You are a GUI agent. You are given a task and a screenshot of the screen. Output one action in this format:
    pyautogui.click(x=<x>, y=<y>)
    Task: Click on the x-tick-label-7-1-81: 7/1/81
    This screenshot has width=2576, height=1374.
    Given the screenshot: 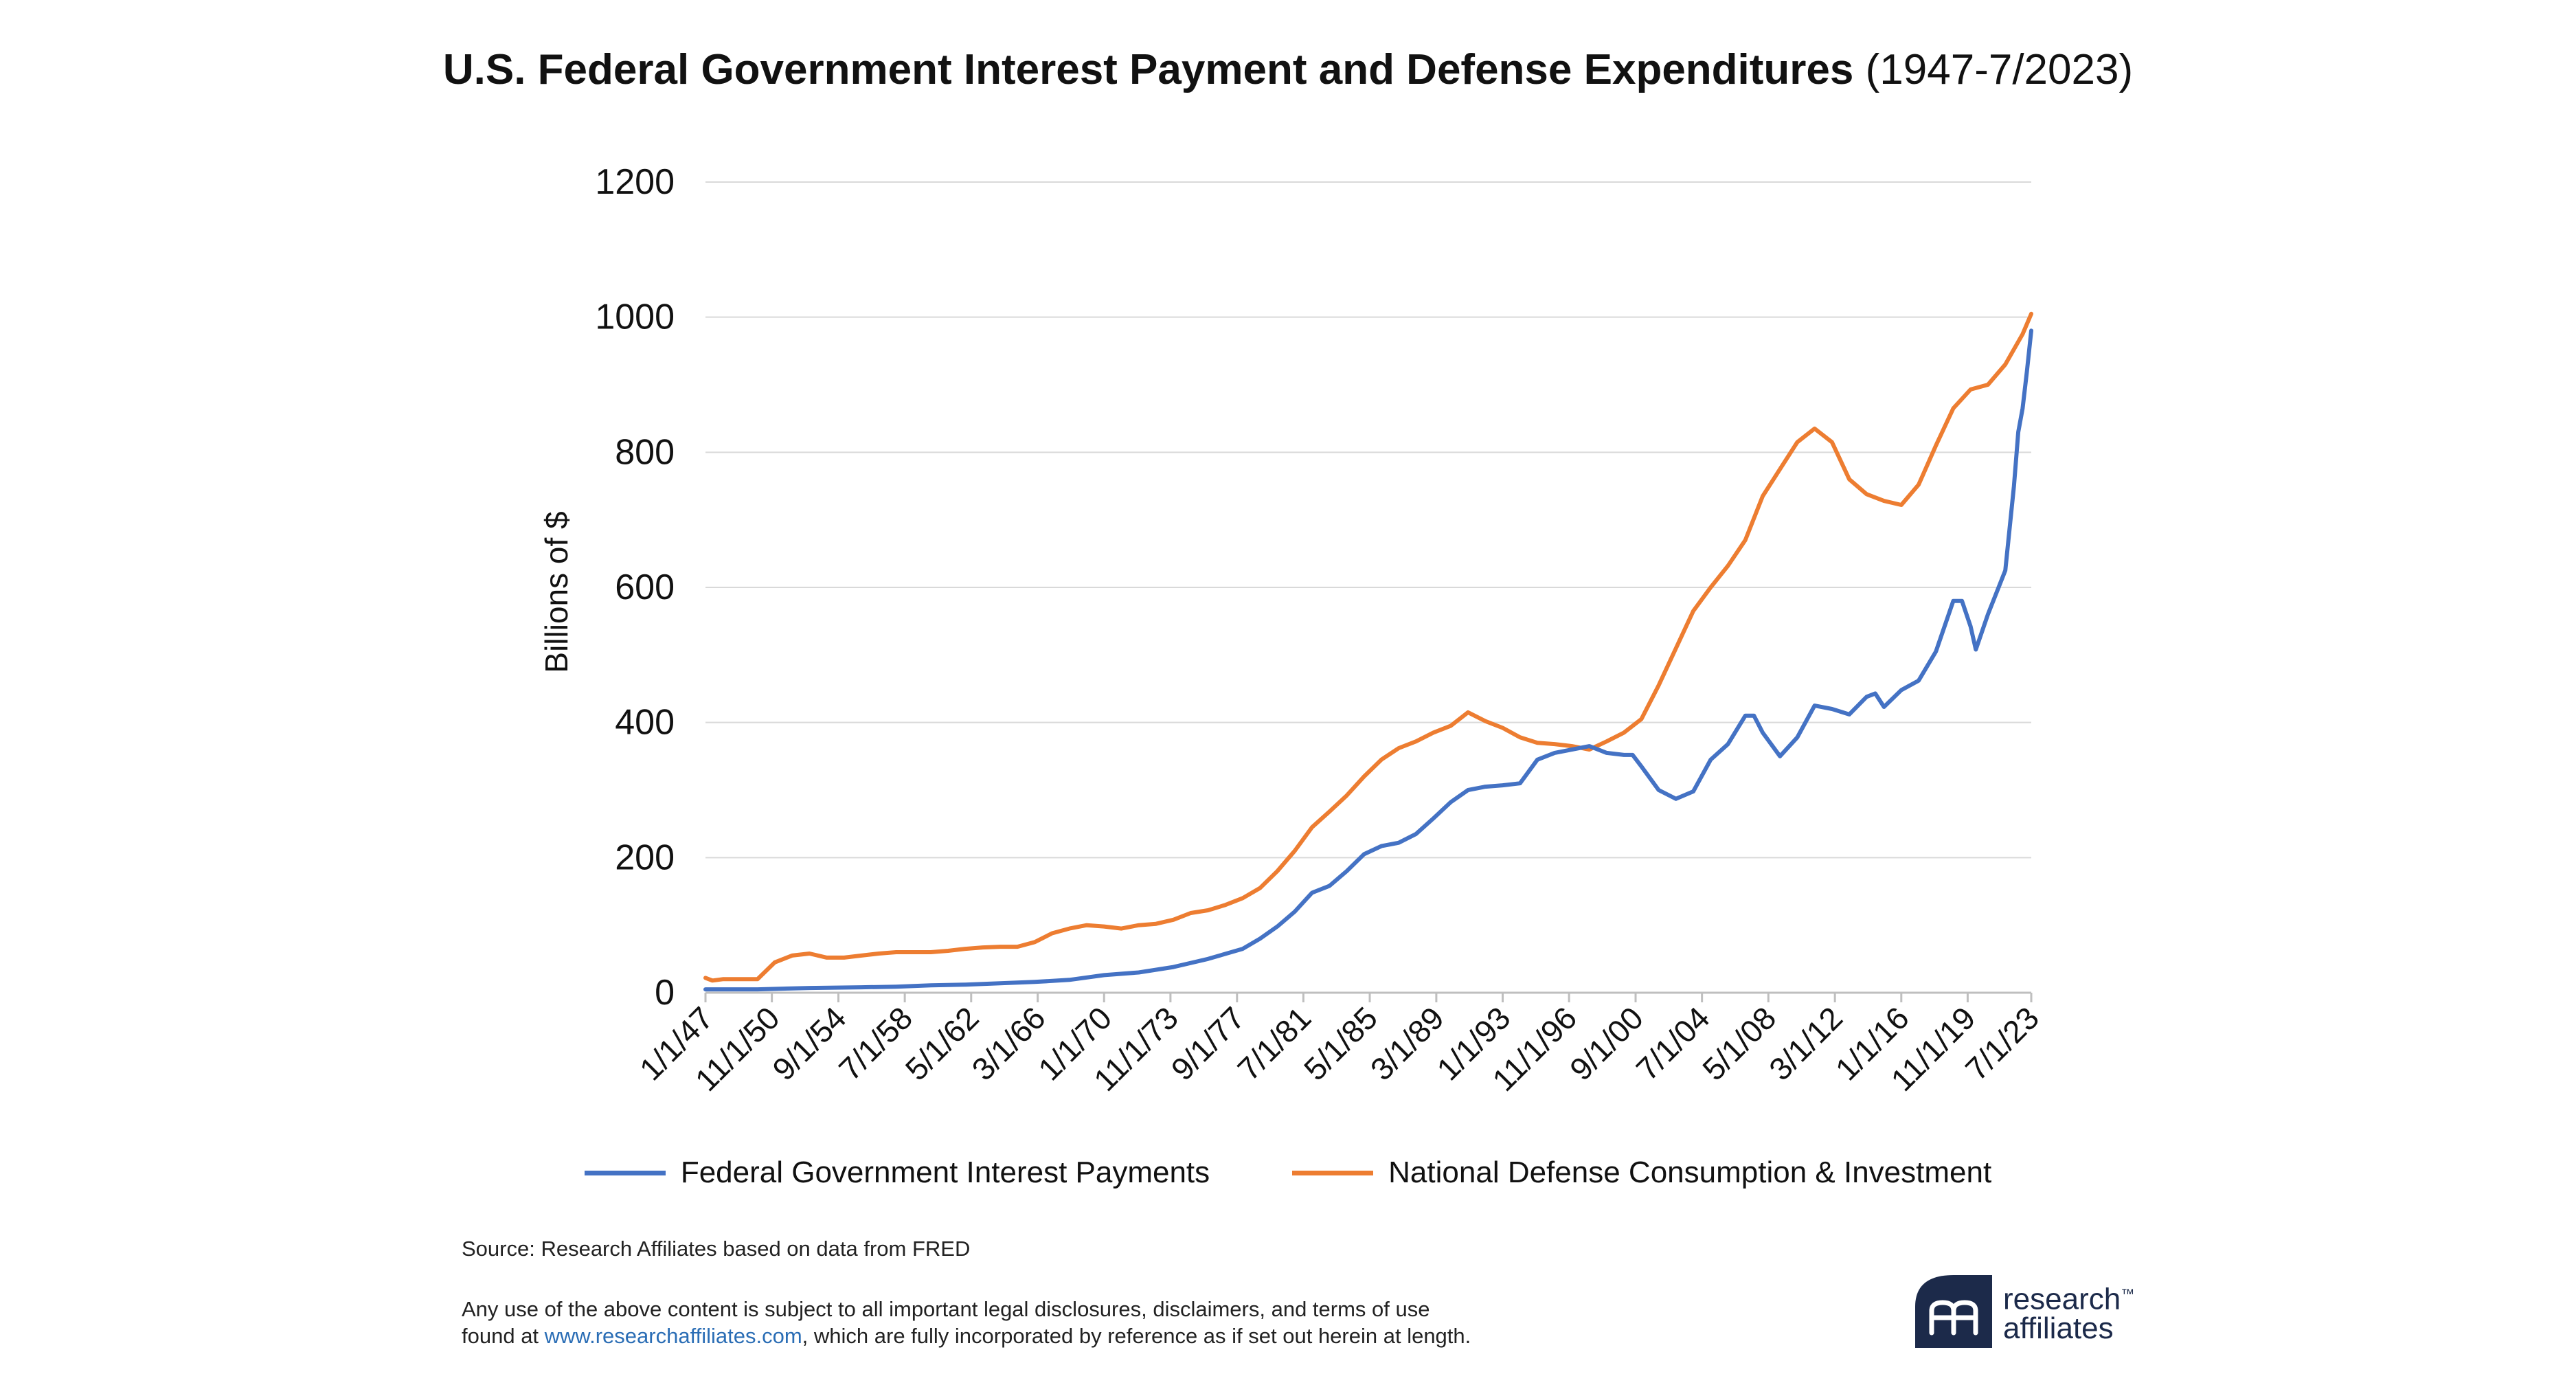 What is the action you would take?
    pyautogui.click(x=1274, y=1043)
    